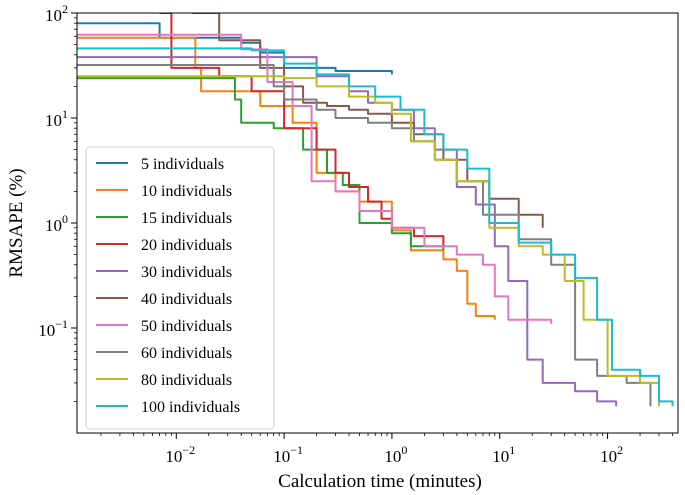 The image size is (685, 495). What do you see at coordinates (190, 407) in the screenshot?
I see `legend-label-10: 100 individuals` at bounding box center [190, 407].